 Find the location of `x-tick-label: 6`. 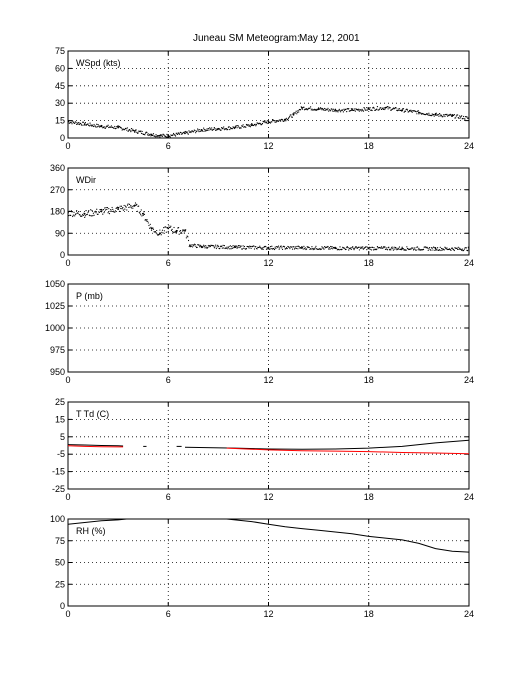

x-tick-label: 6 is located at coordinates (168, 380).